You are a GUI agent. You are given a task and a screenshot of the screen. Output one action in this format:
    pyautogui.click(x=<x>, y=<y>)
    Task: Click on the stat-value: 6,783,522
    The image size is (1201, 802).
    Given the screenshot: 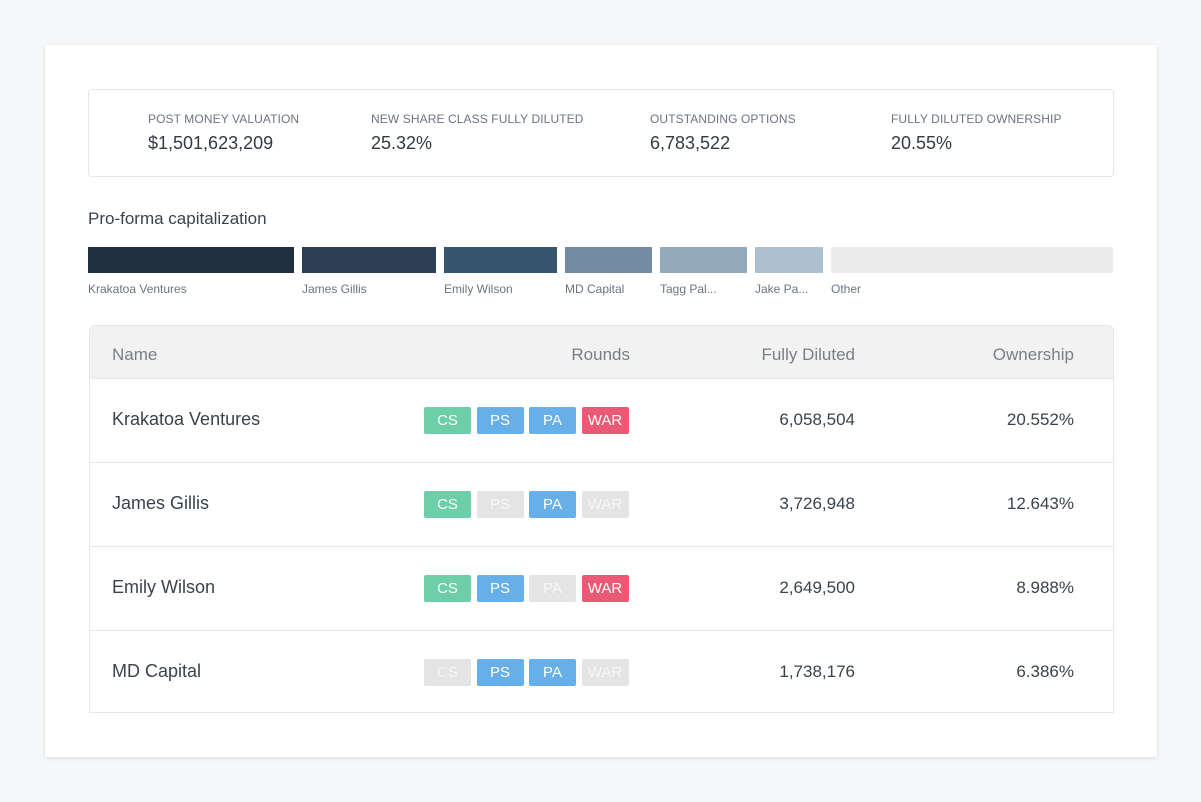 What is the action you would take?
    pyautogui.click(x=690, y=143)
    